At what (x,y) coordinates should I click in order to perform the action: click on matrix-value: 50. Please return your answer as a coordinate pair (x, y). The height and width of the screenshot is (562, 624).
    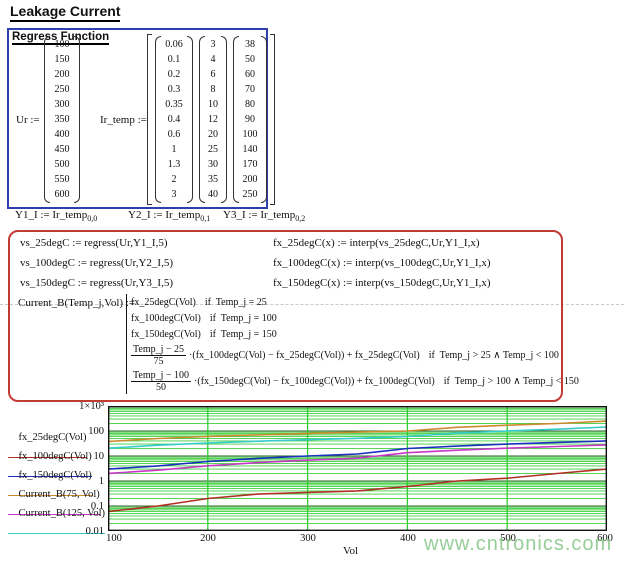
    Looking at the image, I should click on (250, 59).